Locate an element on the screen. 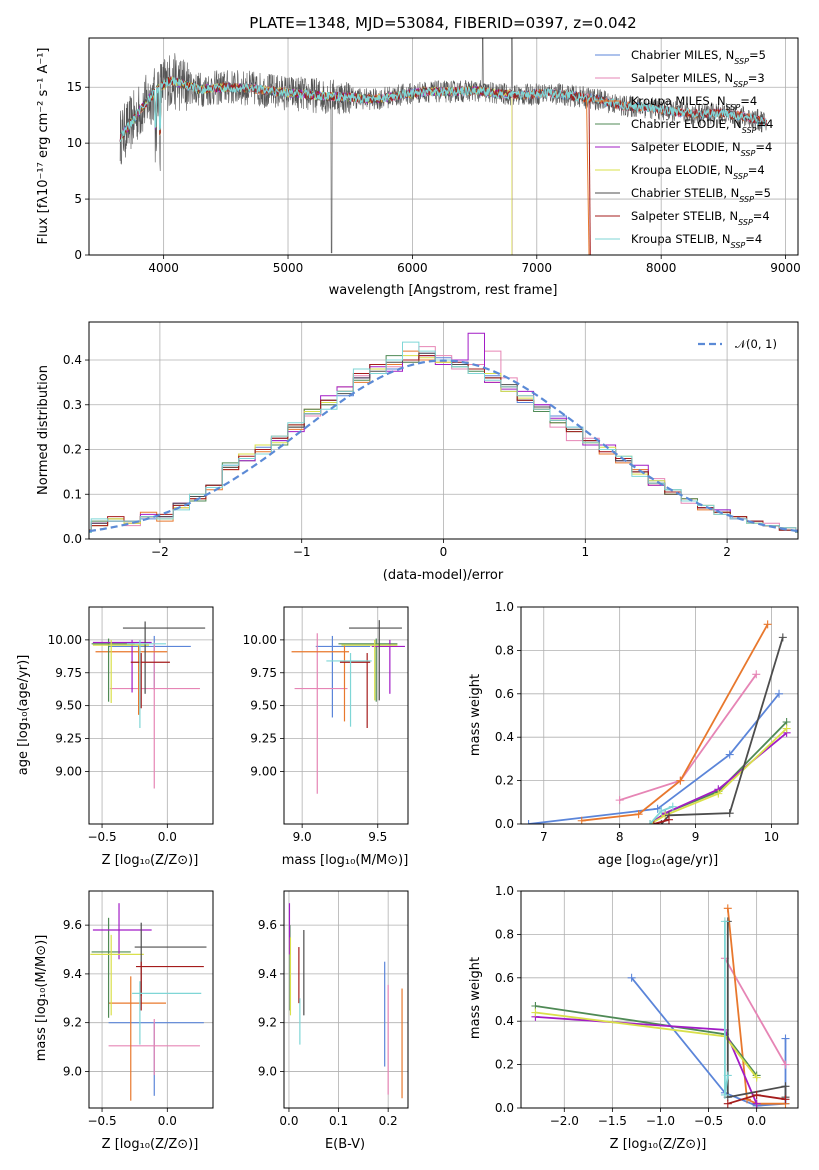 The image size is (819, 1170). legend-label: Chabrier MILES, NSSP=5 is located at coordinates (698, 57).